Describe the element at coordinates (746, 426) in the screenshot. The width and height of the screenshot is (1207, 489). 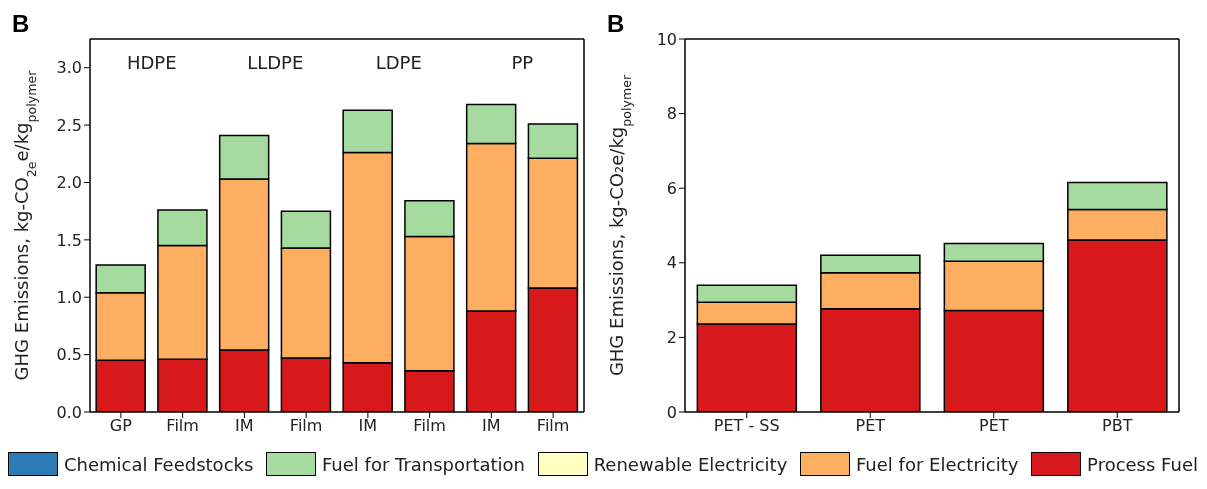
I see `x-tick-label: PET - SS` at that location.